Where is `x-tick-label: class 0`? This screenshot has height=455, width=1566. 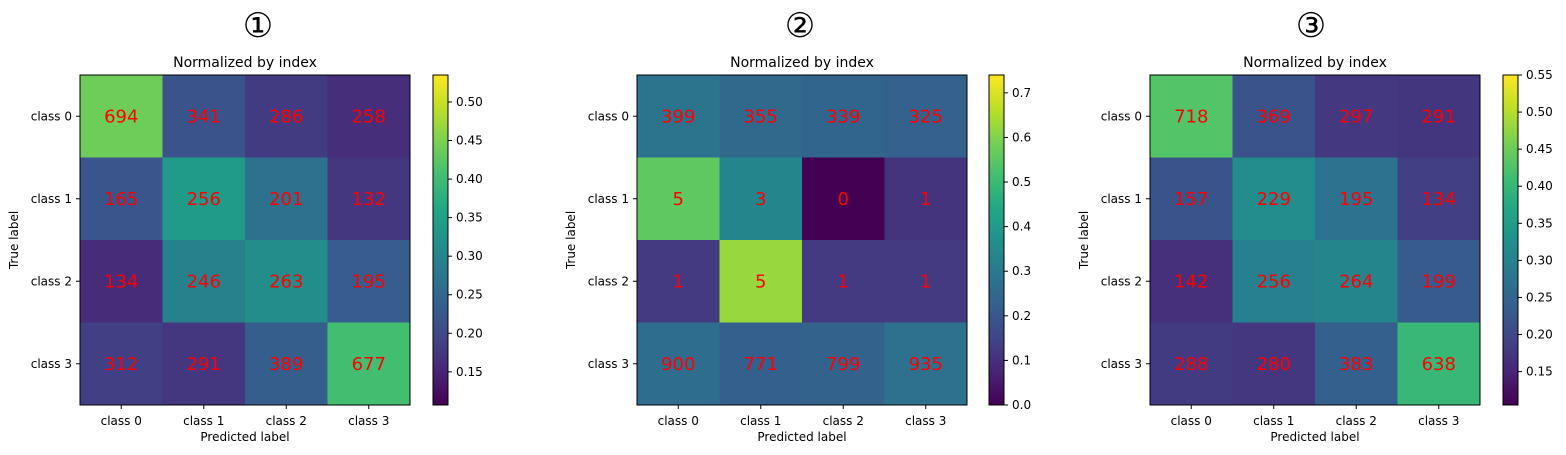 x-tick-label: class 0 is located at coordinates (121, 421).